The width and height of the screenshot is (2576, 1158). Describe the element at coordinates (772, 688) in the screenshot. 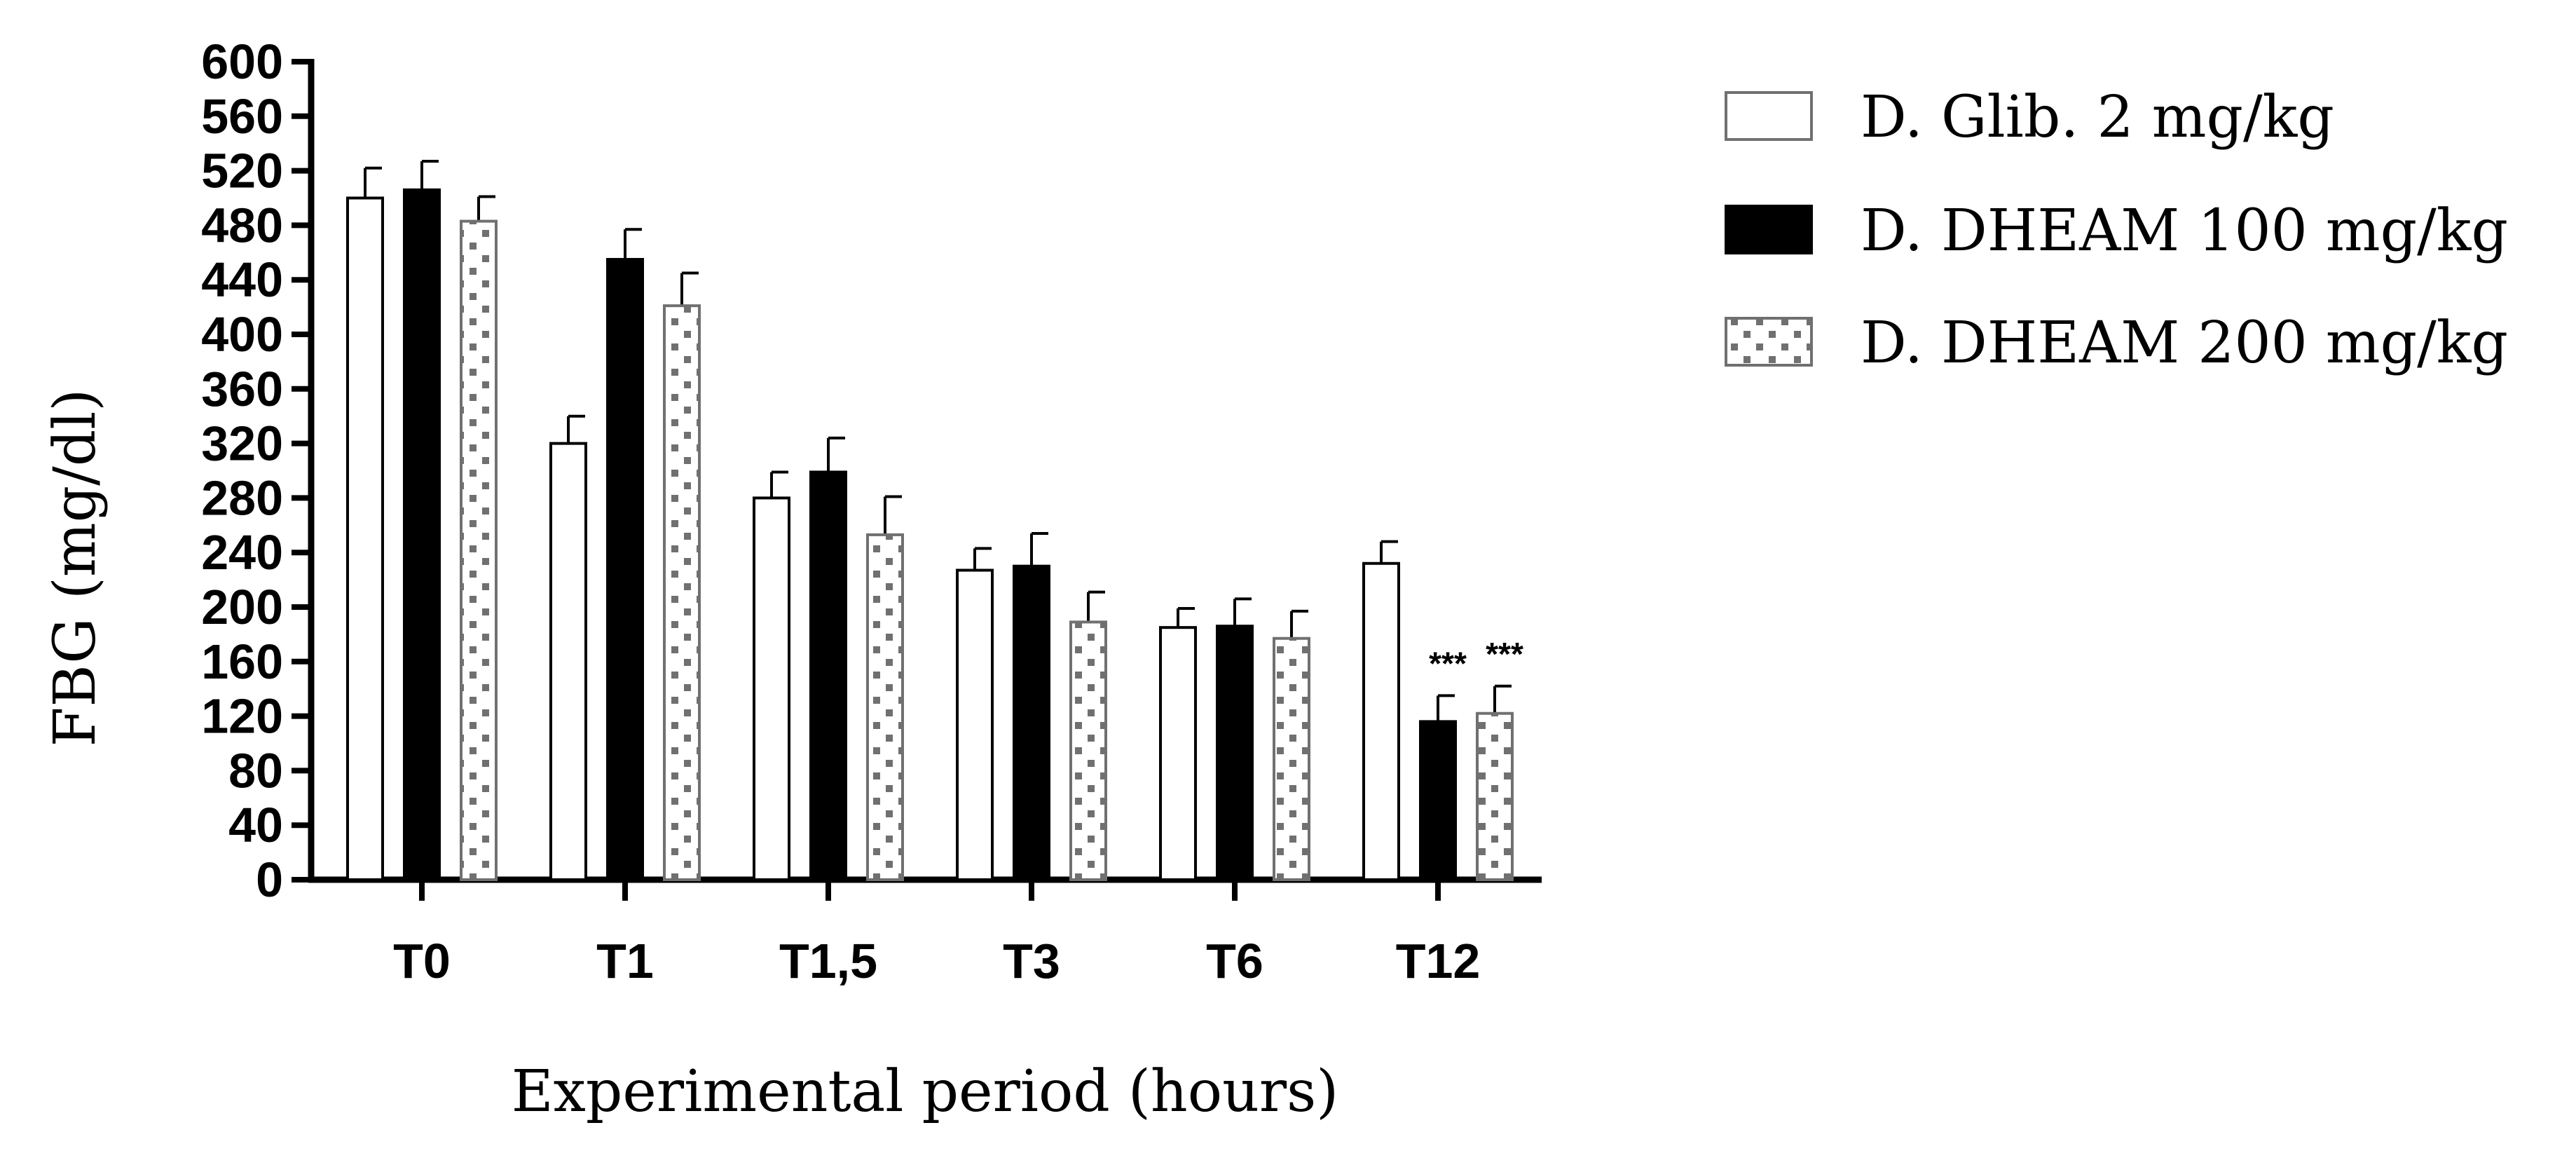

I see `bar-white-T1,5` at that location.